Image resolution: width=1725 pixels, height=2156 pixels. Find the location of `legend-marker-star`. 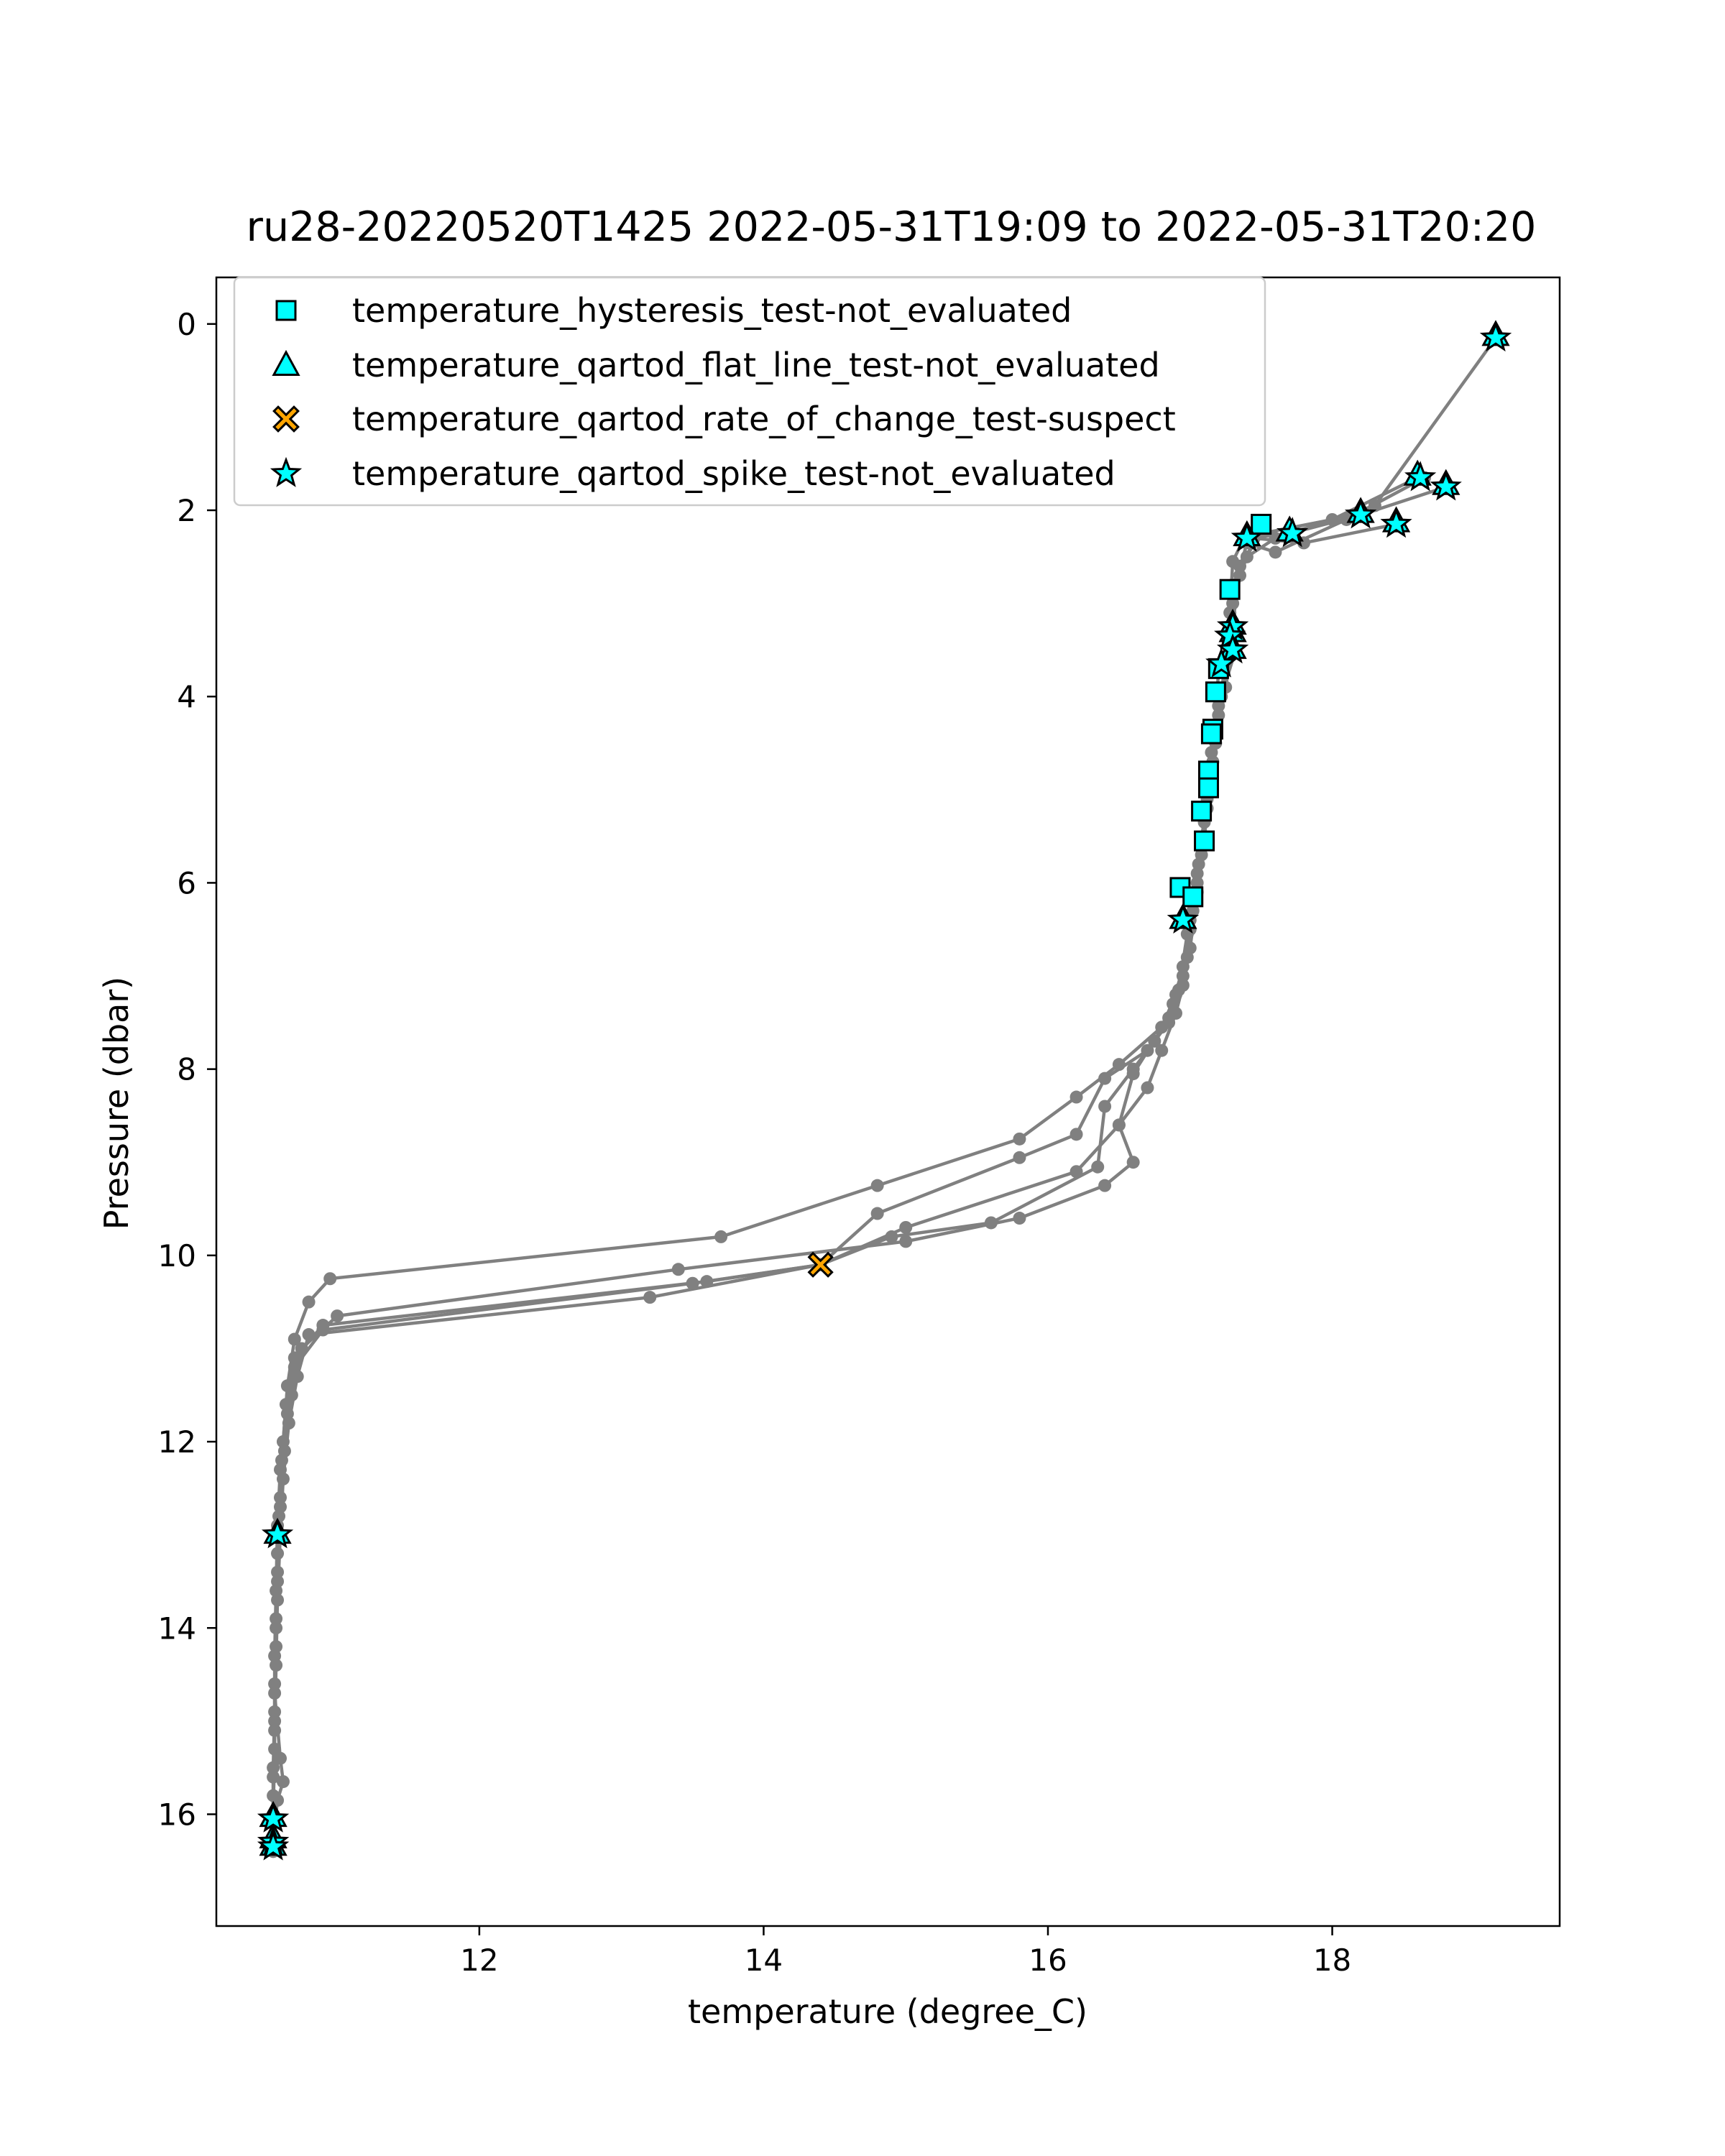

legend-marker-star is located at coordinates (286, 472).